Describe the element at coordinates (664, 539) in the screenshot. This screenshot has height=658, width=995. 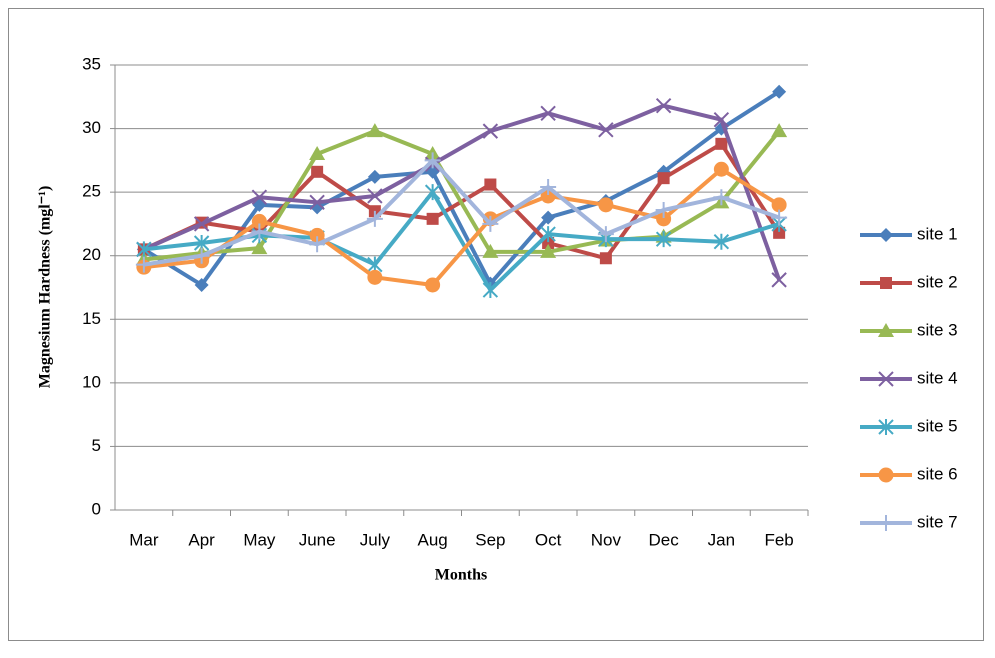
I see `x-tick-label: Dec` at that location.